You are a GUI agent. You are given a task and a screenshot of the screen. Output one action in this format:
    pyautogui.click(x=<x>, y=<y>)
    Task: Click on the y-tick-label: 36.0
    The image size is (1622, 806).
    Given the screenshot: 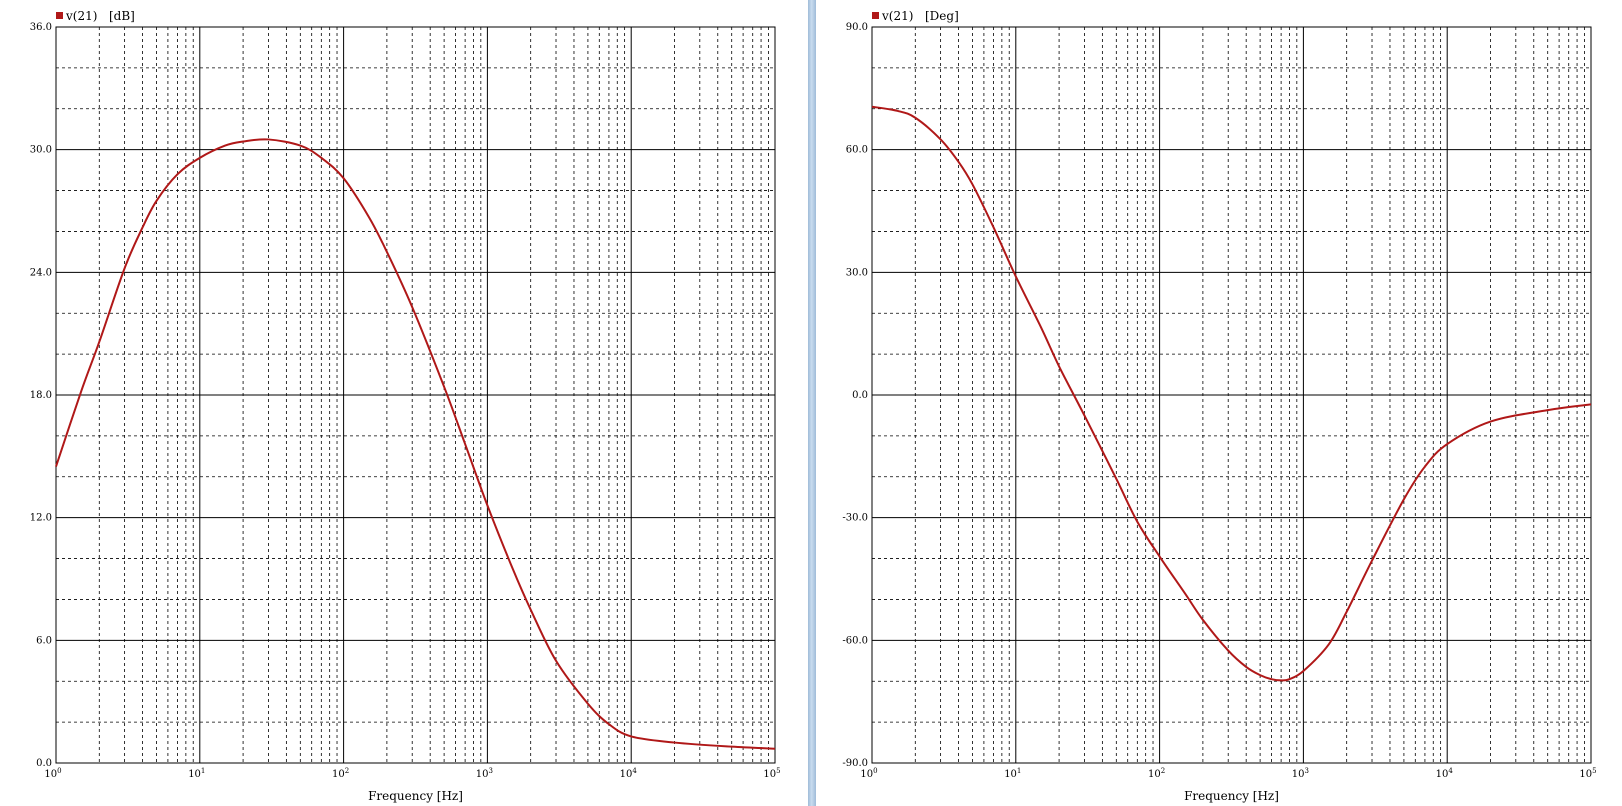 What is the action you would take?
    pyautogui.click(x=41, y=27)
    